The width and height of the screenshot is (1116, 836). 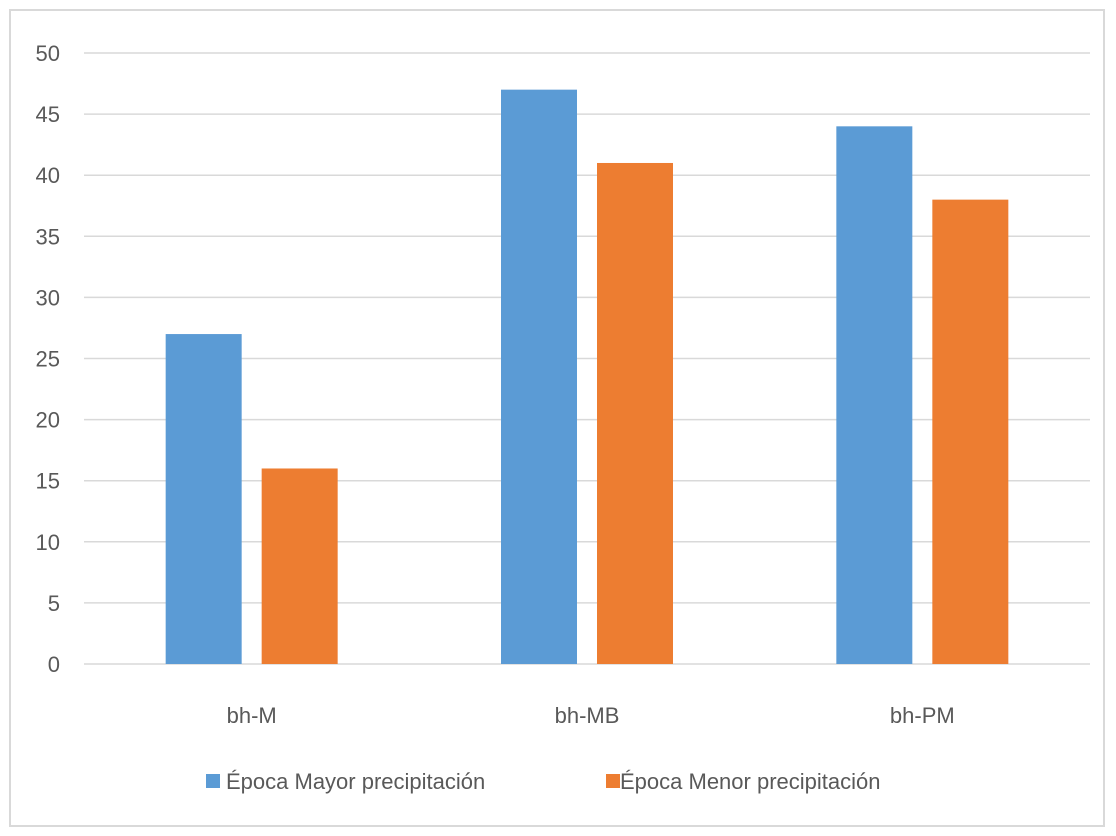 What do you see at coordinates (252, 715) in the screenshot?
I see `x-category-label: bh-M` at bounding box center [252, 715].